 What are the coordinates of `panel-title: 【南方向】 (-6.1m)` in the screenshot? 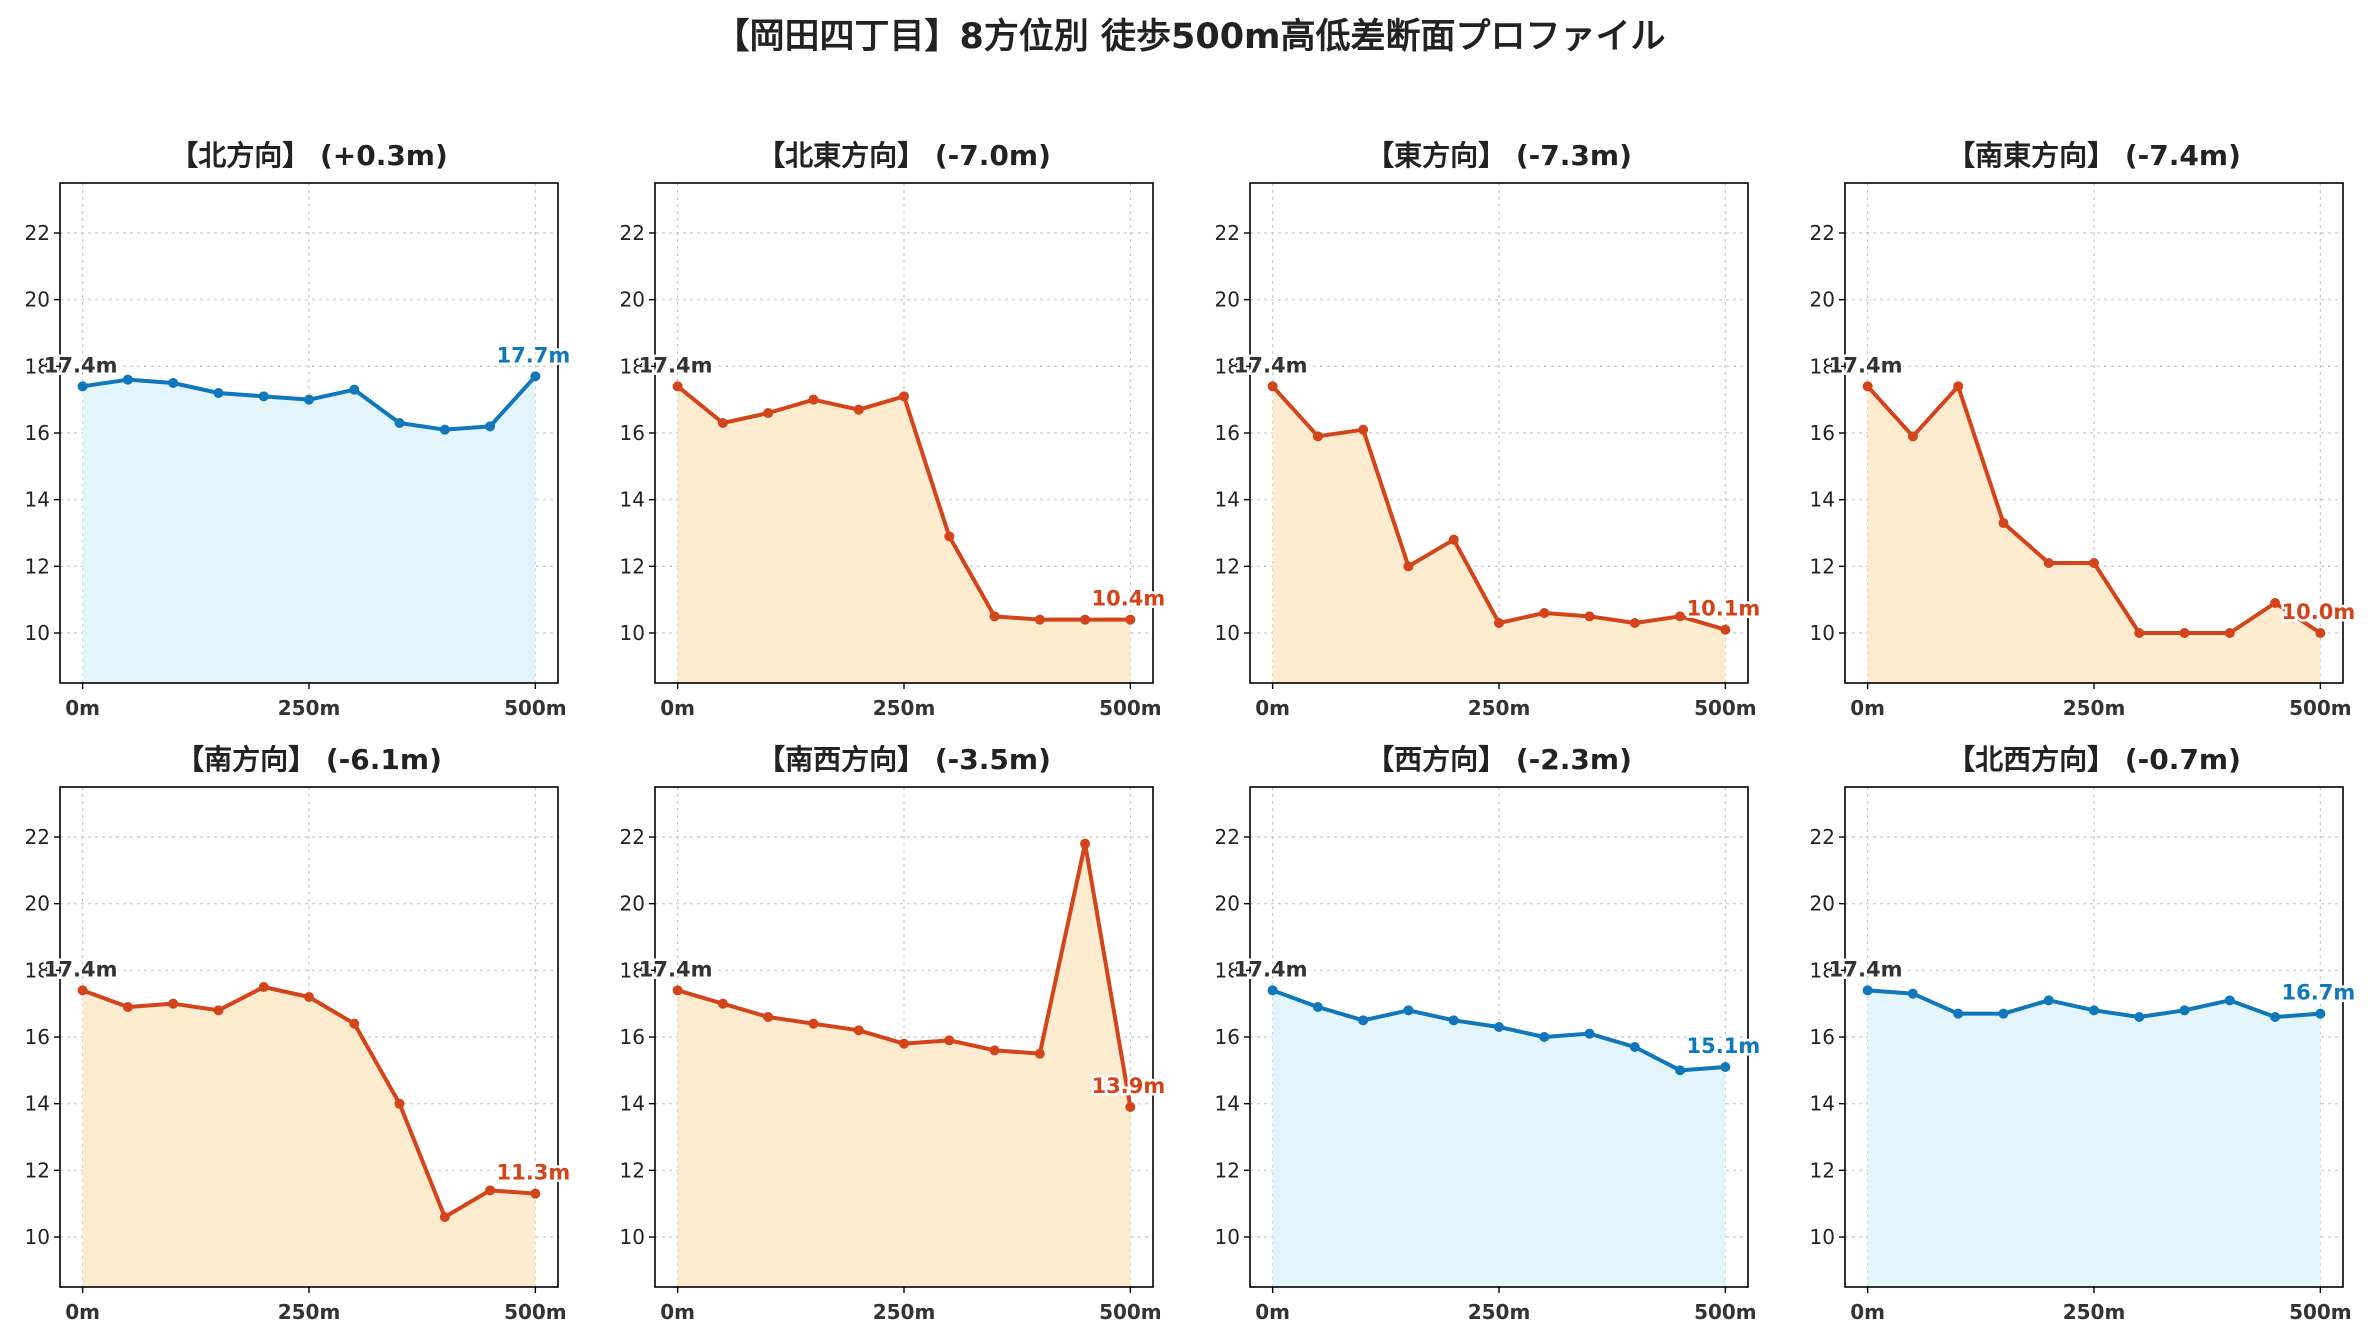 It's located at (309, 759).